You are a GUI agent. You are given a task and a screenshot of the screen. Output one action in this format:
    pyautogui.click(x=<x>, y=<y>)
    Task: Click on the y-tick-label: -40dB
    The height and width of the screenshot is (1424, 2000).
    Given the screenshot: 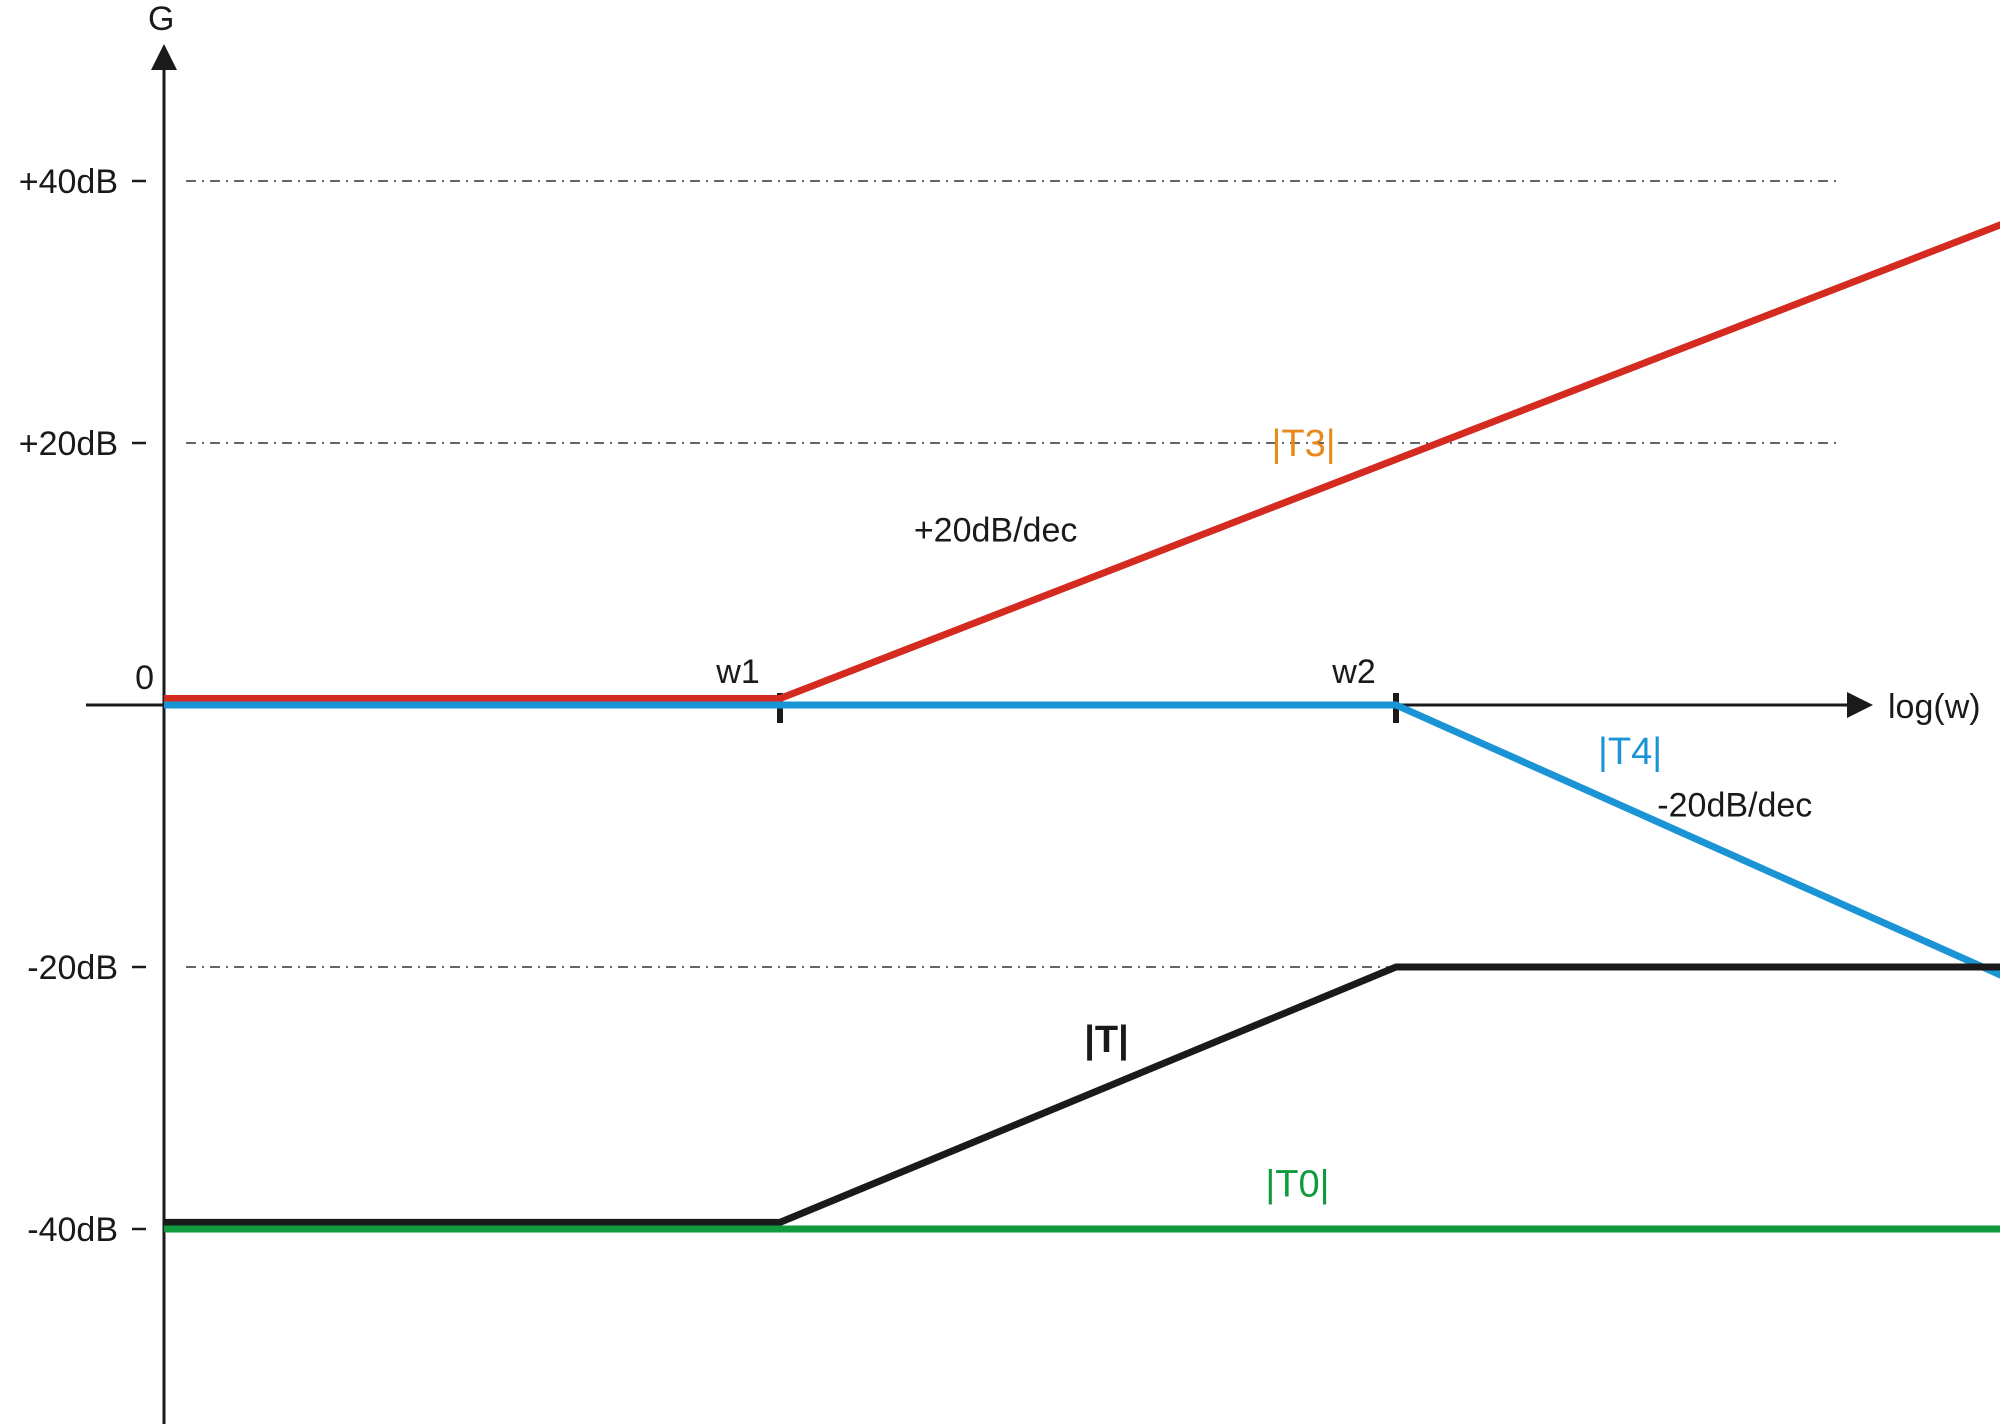 What is the action you would take?
    pyautogui.click(x=72, y=1230)
    